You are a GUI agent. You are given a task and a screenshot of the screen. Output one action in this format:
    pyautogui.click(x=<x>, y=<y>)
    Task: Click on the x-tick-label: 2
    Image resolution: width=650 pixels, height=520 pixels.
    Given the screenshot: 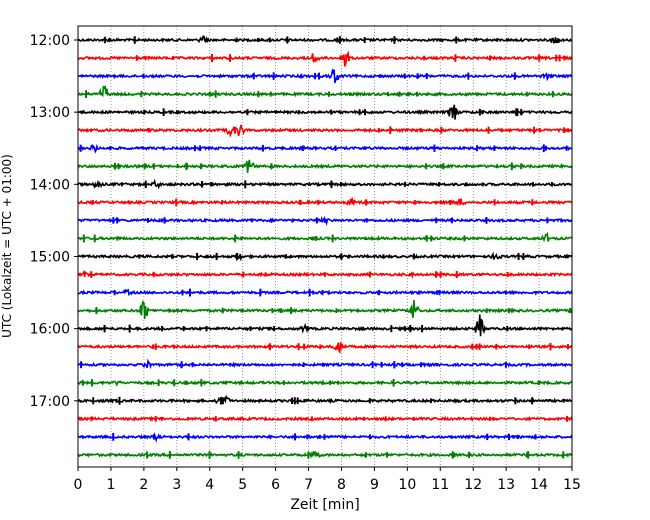 What is the action you would take?
    pyautogui.click(x=143, y=485)
    